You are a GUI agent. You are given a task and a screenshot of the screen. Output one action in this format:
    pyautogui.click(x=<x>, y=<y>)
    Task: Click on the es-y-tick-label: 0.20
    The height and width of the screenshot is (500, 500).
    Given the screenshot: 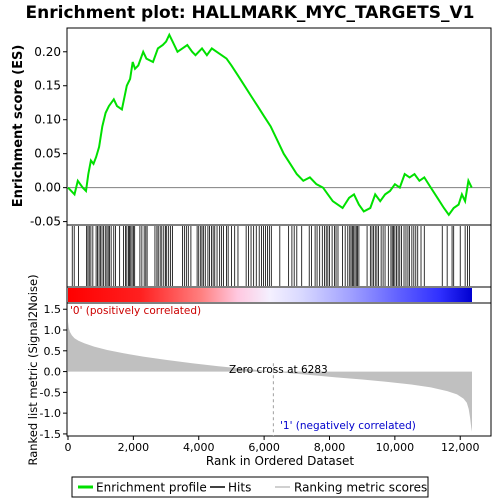 What is the action you would take?
    pyautogui.click(x=47, y=52)
    